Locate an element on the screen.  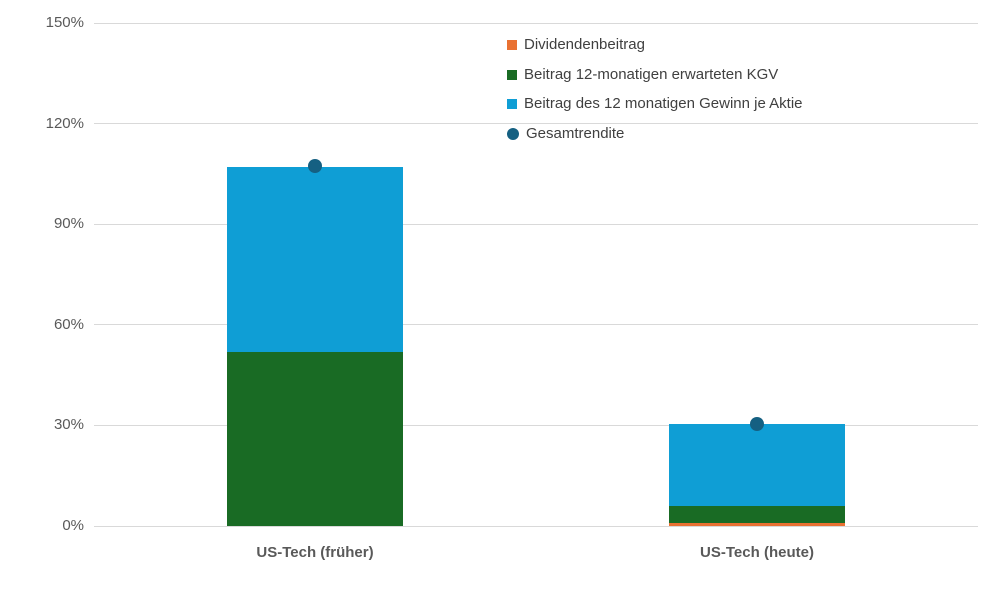
legend-label: Beitrag des 12 monatigen Gewinn je Aktie is located at coordinates (663, 104).